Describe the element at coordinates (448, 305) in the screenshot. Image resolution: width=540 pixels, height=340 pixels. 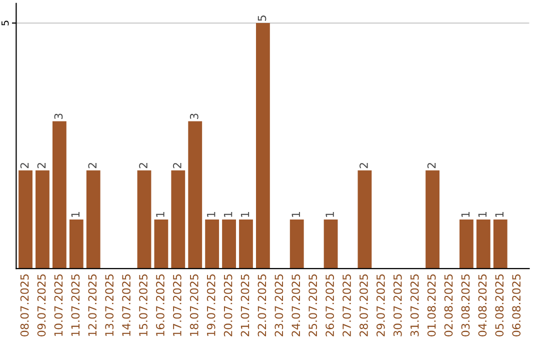
I see `x-tick-label: 02.08.2025` at that location.